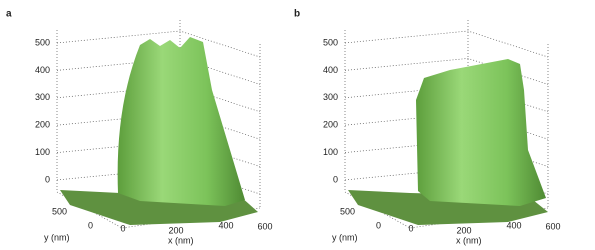 This screenshot has height=250, width=595. Describe the element at coordinates (297, 14) in the screenshot. I see `panel-label: b` at that location.